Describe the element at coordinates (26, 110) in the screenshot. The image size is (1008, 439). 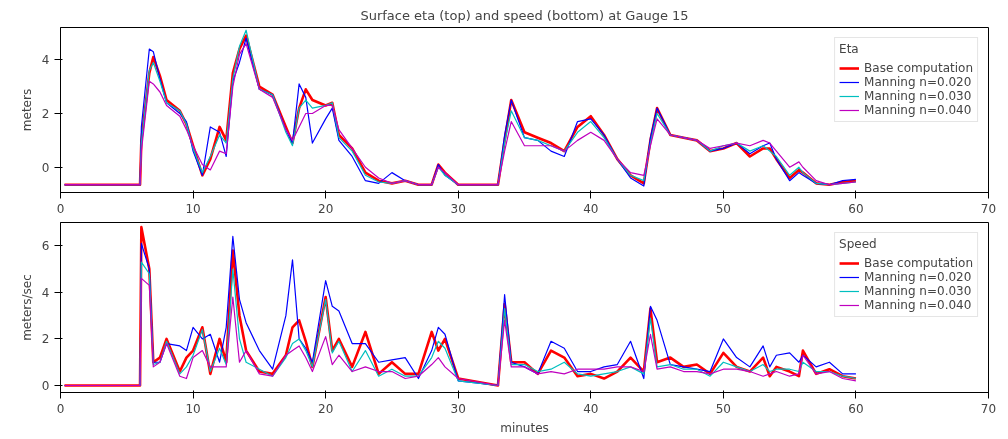
I see `y-axis-title: meters` at that location.